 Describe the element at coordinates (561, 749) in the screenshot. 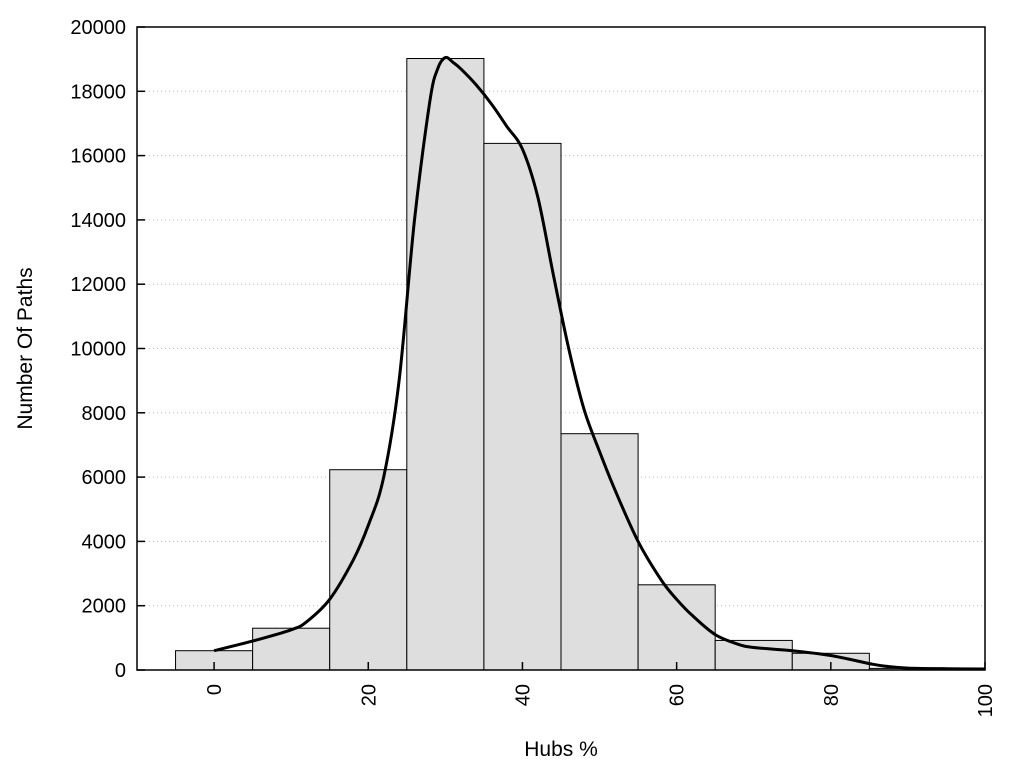

I see `x-axis-label: Hubs %` at that location.